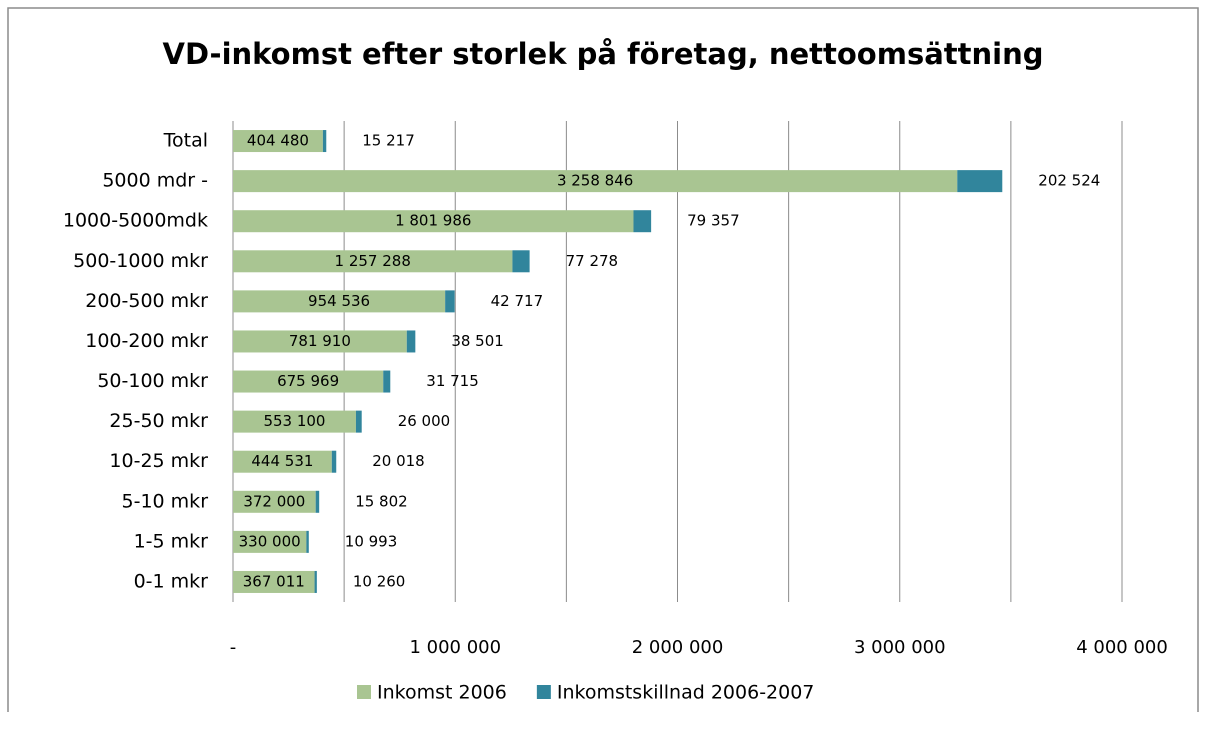 The height and width of the screenshot is (729, 1206). Describe the element at coordinates (146, 301) in the screenshot. I see `y-tick-label: 200-500 mkr` at that location.